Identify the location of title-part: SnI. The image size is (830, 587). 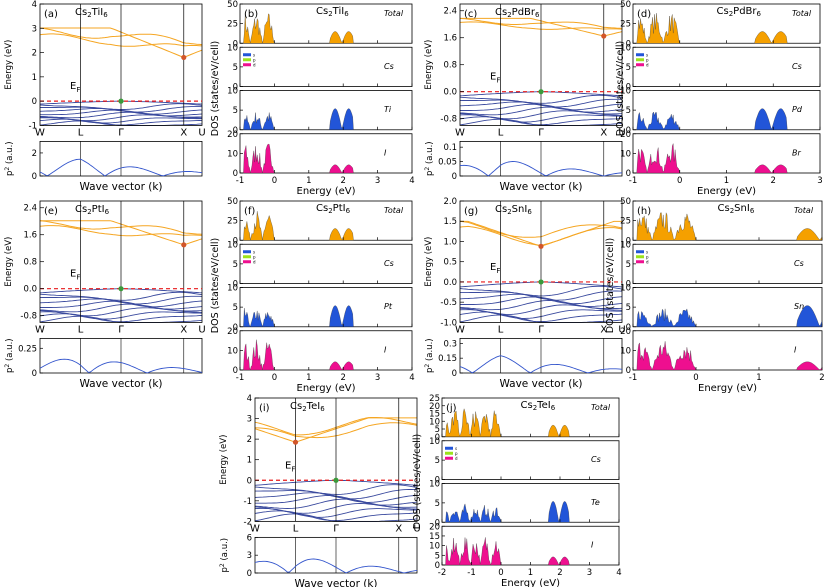
(742, 208).